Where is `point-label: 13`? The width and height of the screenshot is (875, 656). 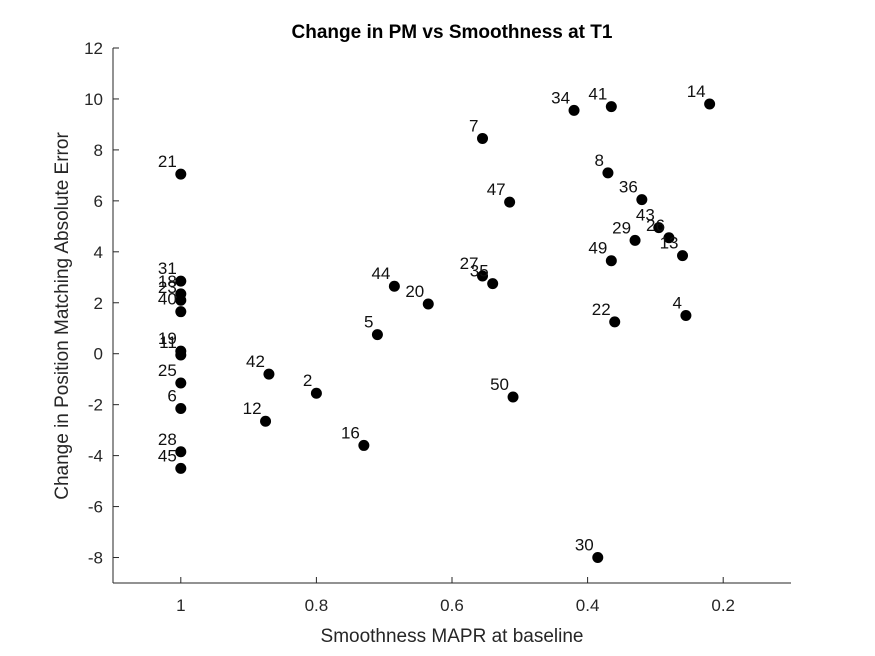 point-label: 13 is located at coordinates (669, 243).